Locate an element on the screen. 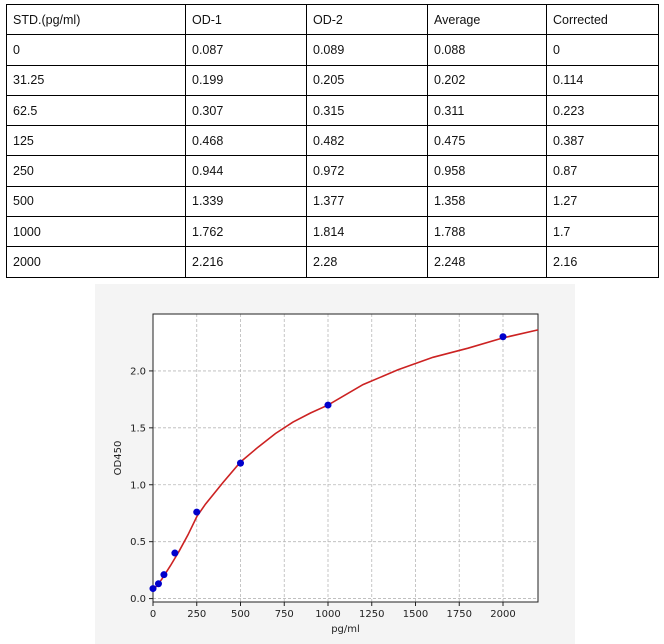  header-cell: STD.(pg/ml) is located at coordinates (96, 19).